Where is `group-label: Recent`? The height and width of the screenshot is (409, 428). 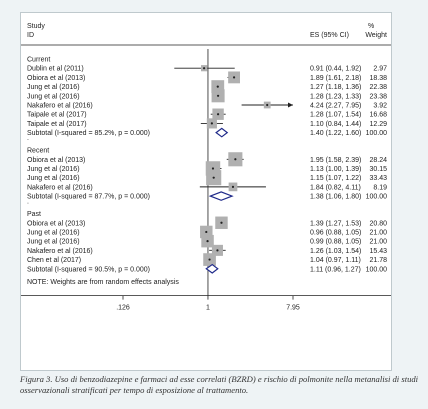 group-label: Recent is located at coordinates (38, 151).